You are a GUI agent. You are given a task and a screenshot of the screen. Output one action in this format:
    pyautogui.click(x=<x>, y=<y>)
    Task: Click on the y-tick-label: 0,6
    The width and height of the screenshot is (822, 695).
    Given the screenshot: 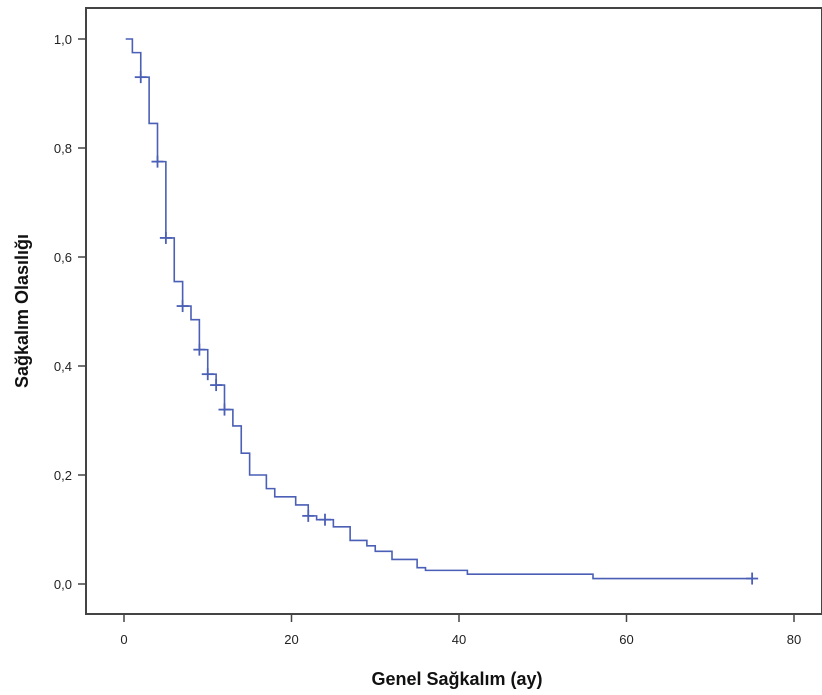 What is the action you would take?
    pyautogui.click(x=63, y=257)
    